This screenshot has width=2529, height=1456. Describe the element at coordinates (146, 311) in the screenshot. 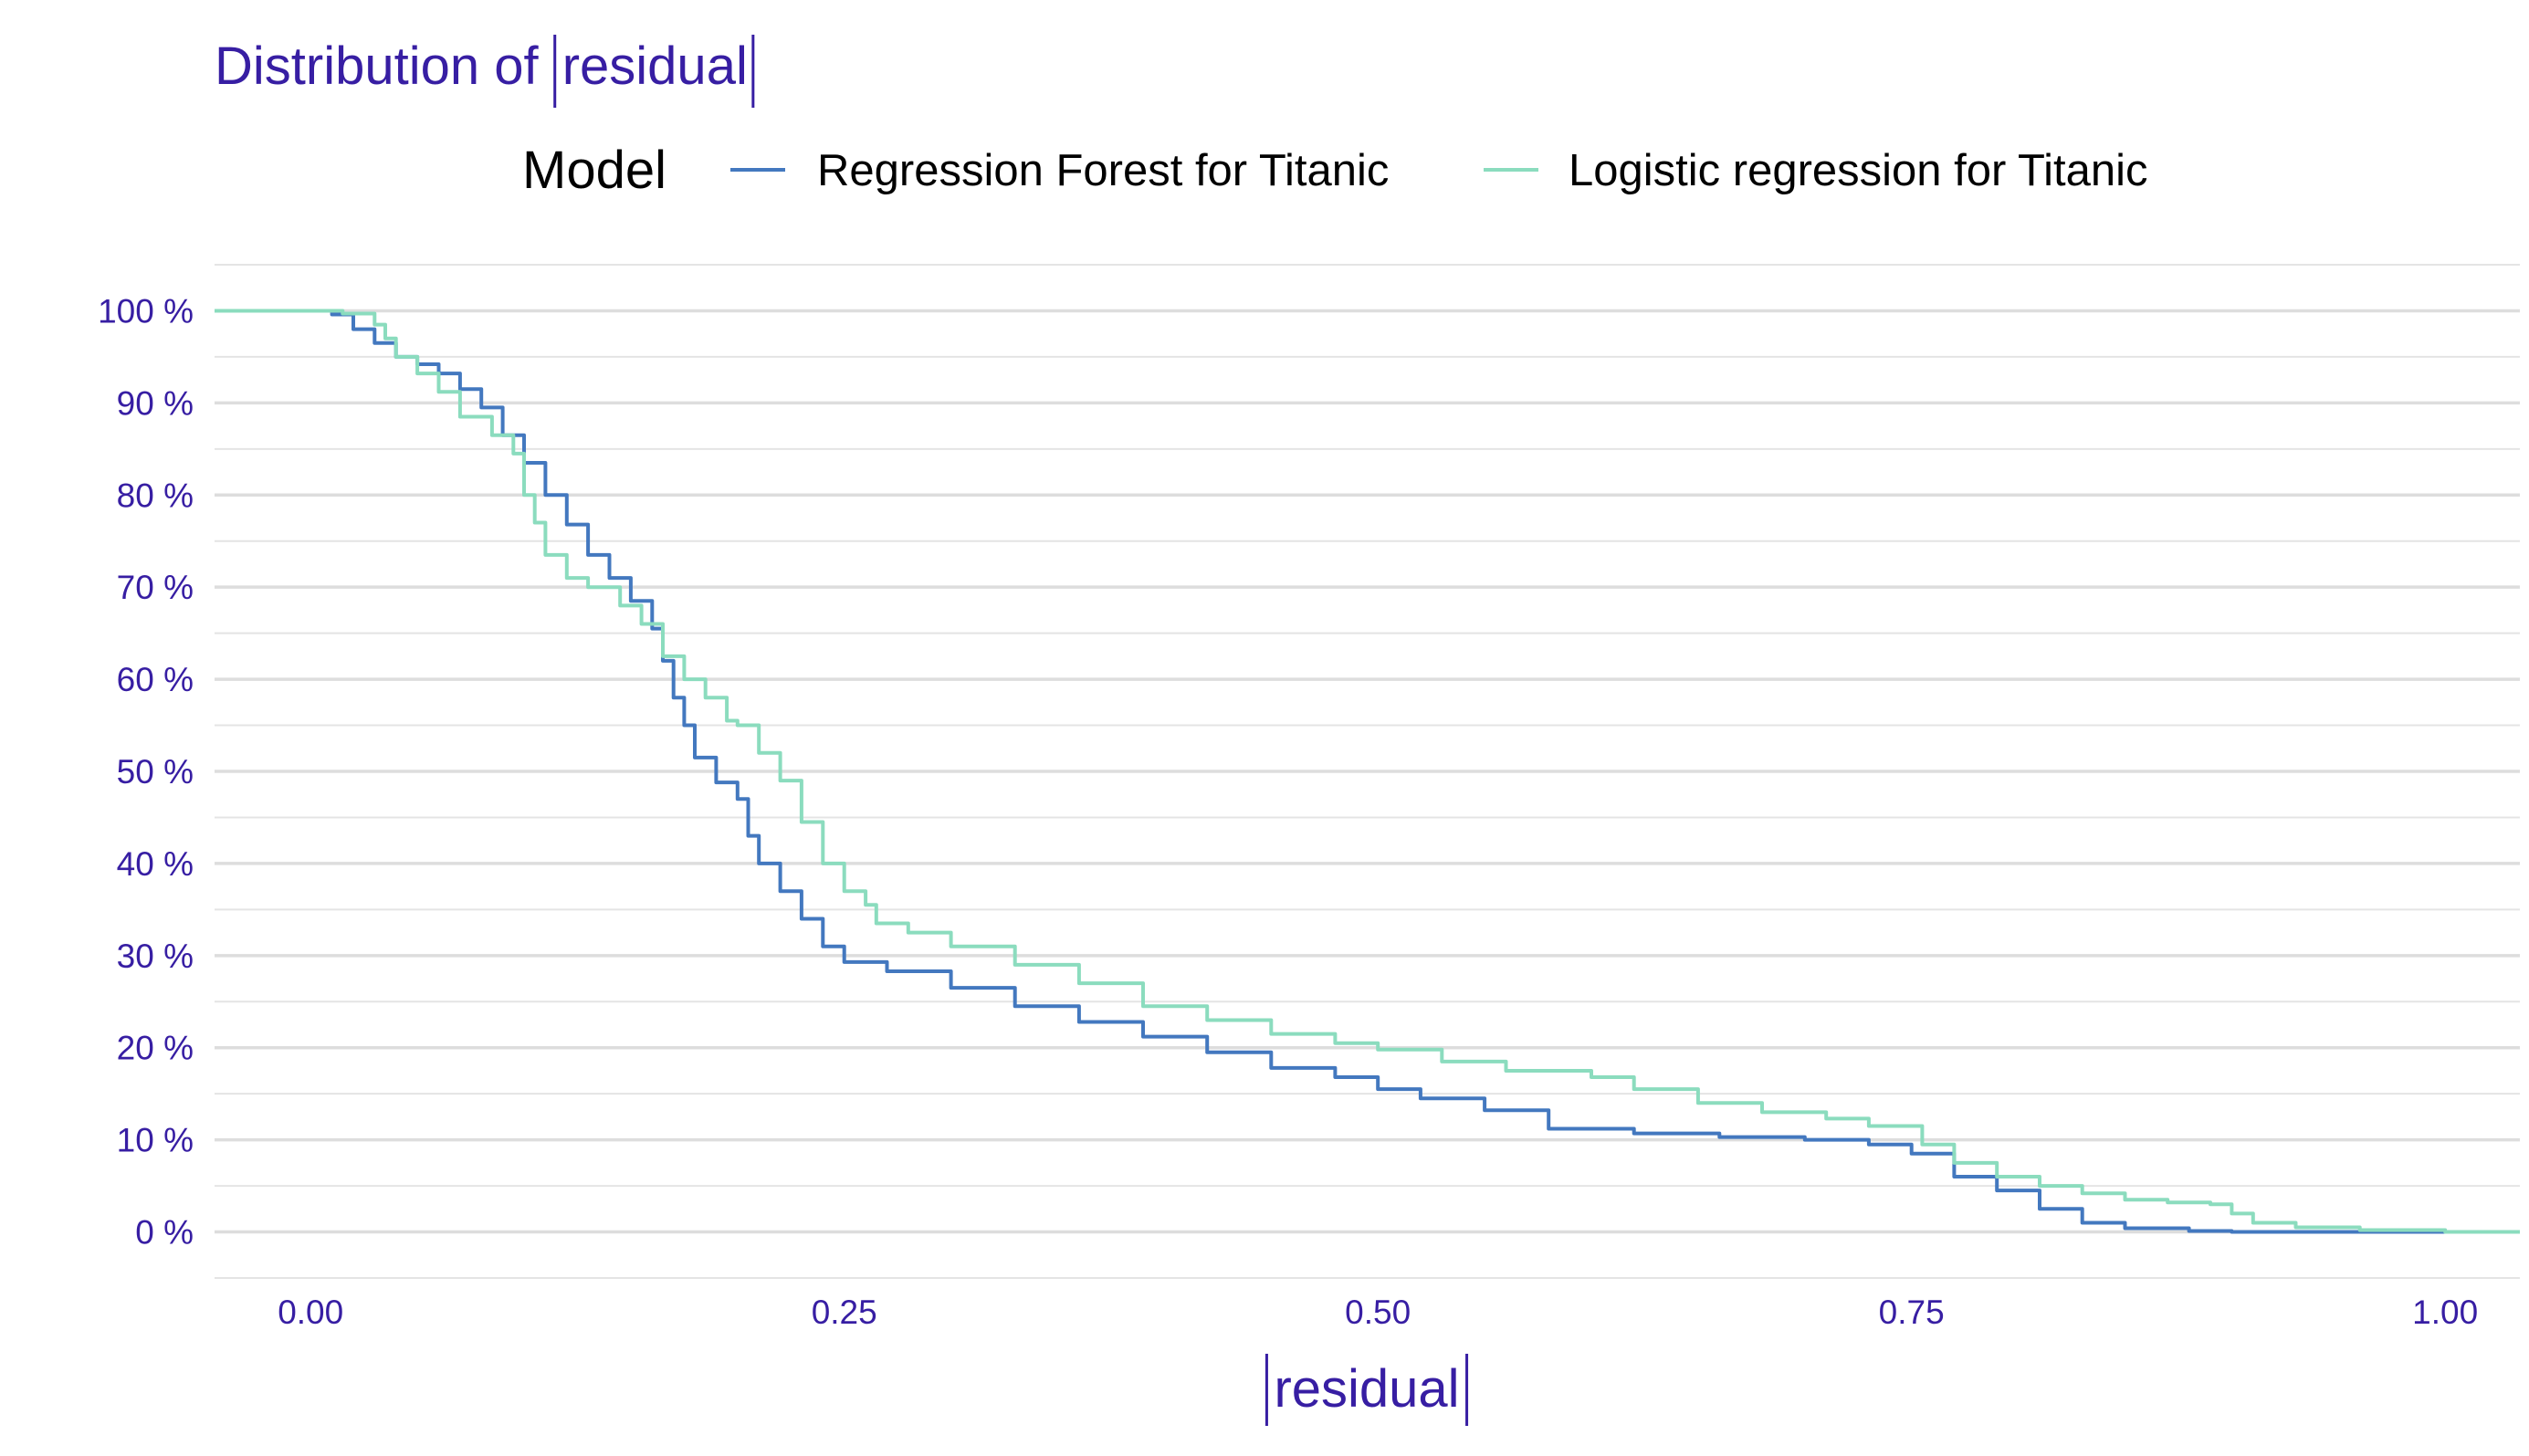

I see `y-tick-label: 100 %` at that location.